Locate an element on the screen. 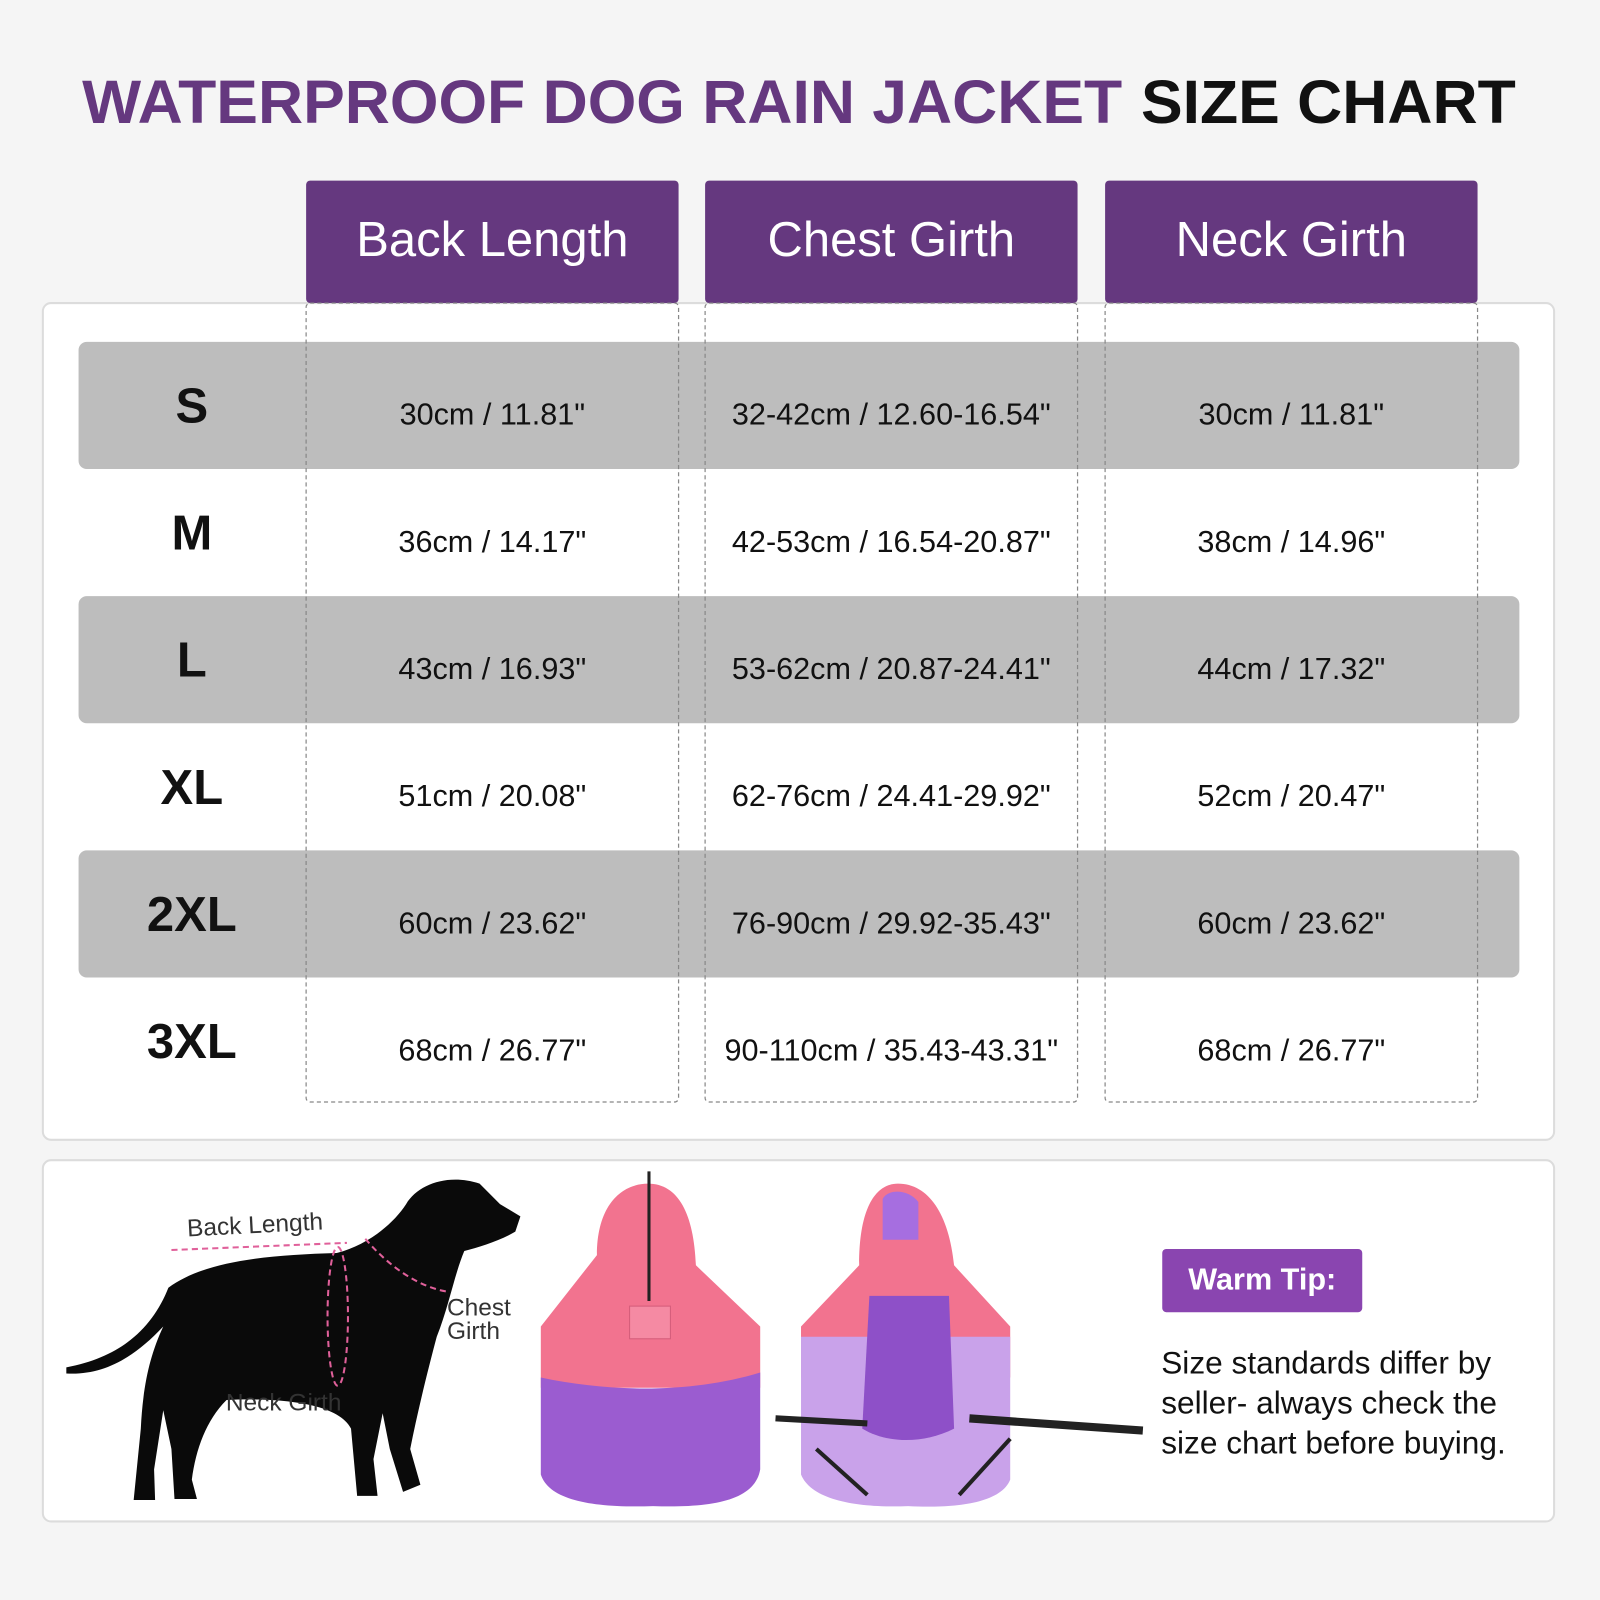 The image size is (1600, 1600). cell: 43cm / 16.93" is located at coordinates (492, 669).